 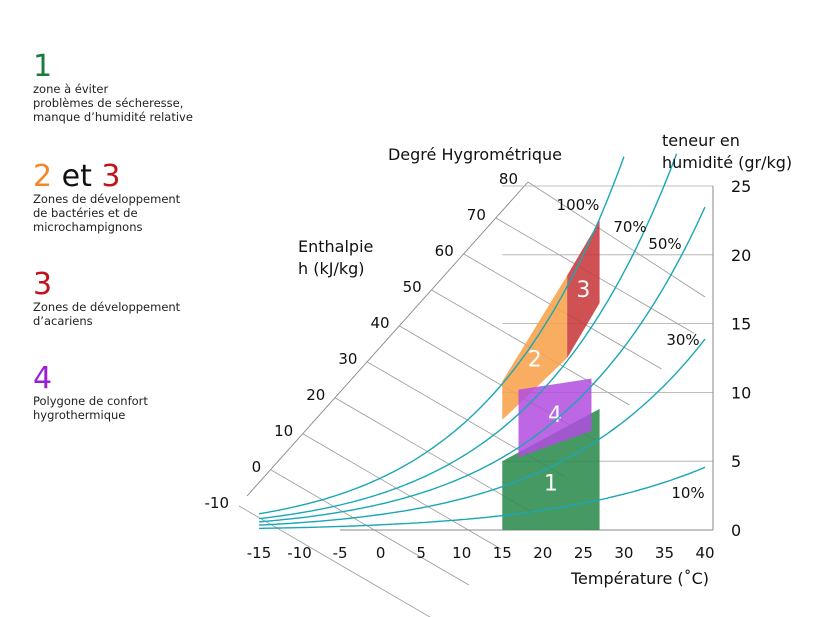 What do you see at coordinates (283, 431) in the screenshot?
I see `enthalpy-tick-label: 10` at bounding box center [283, 431].